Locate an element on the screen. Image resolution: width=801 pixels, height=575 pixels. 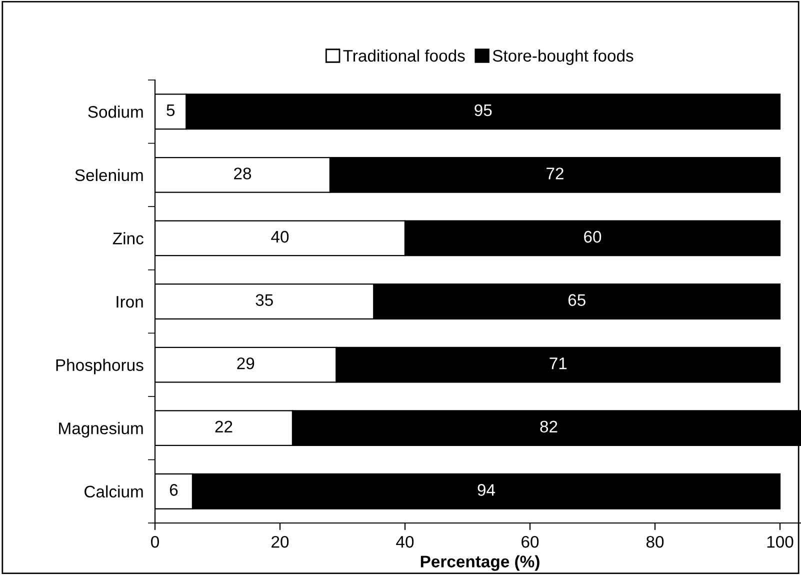
x-tick-label: 80 is located at coordinates (655, 542).